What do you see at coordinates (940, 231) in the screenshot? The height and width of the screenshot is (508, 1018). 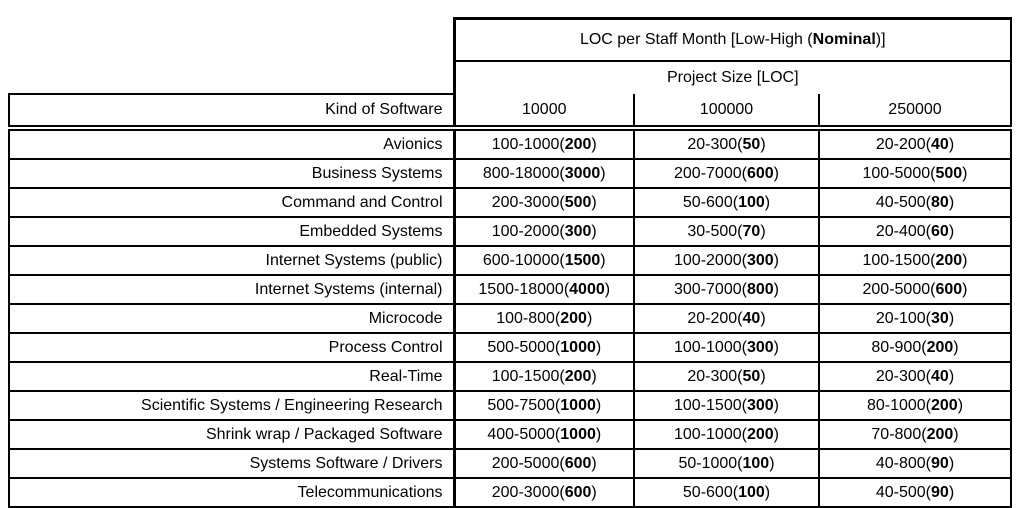 I see `nominal-value: 60` at bounding box center [940, 231].